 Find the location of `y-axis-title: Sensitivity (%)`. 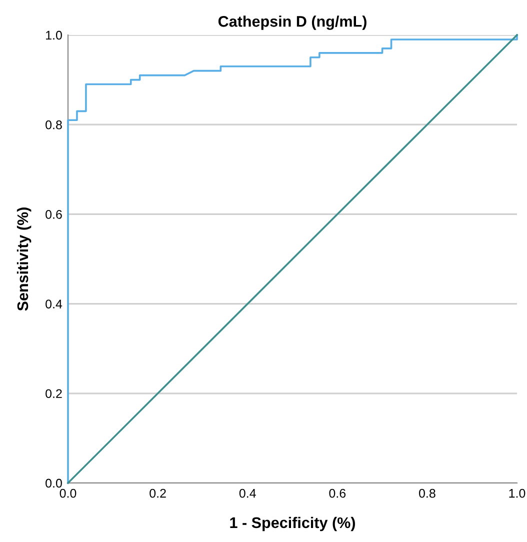

y-axis-title: Sensitivity (%) is located at coordinates (24, 259).